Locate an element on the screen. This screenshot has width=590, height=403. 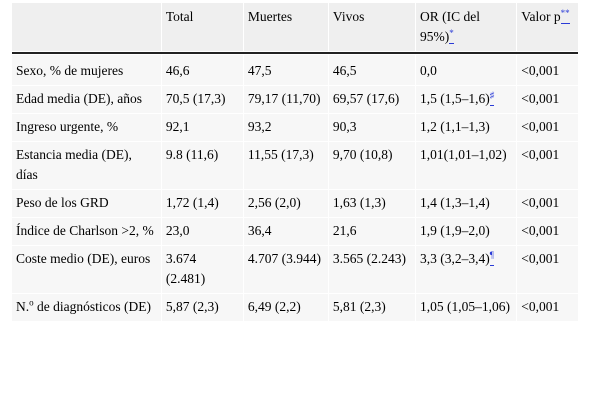
row-label: N.o de diagnósticos (DE) is located at coordinates (86, 307).